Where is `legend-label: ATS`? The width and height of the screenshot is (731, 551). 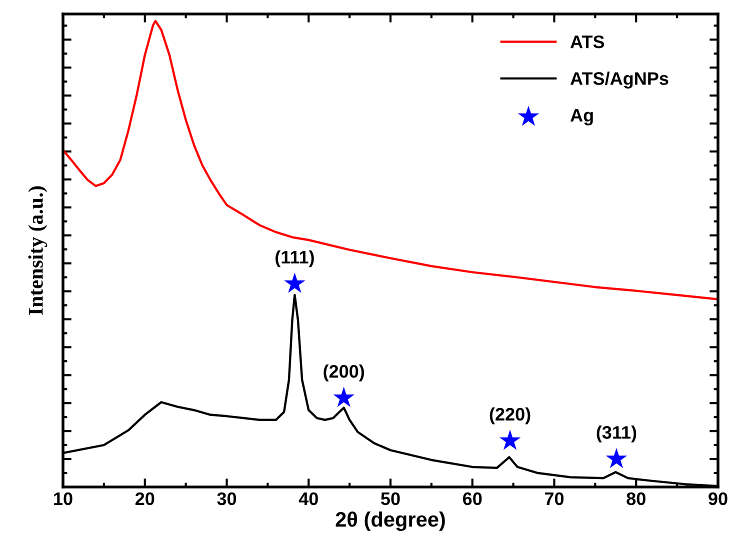 legend-label: ATS is located at coordinates (587, 41).